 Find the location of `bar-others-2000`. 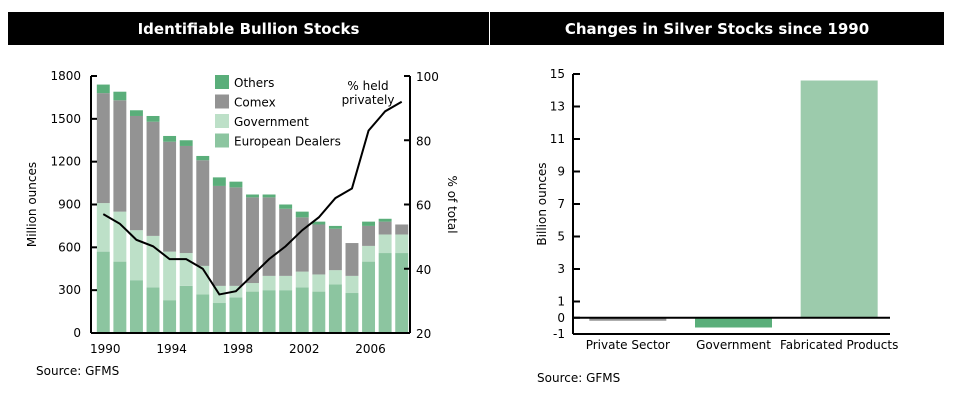

bar-others-2000 is located at coordinates (269, 196).